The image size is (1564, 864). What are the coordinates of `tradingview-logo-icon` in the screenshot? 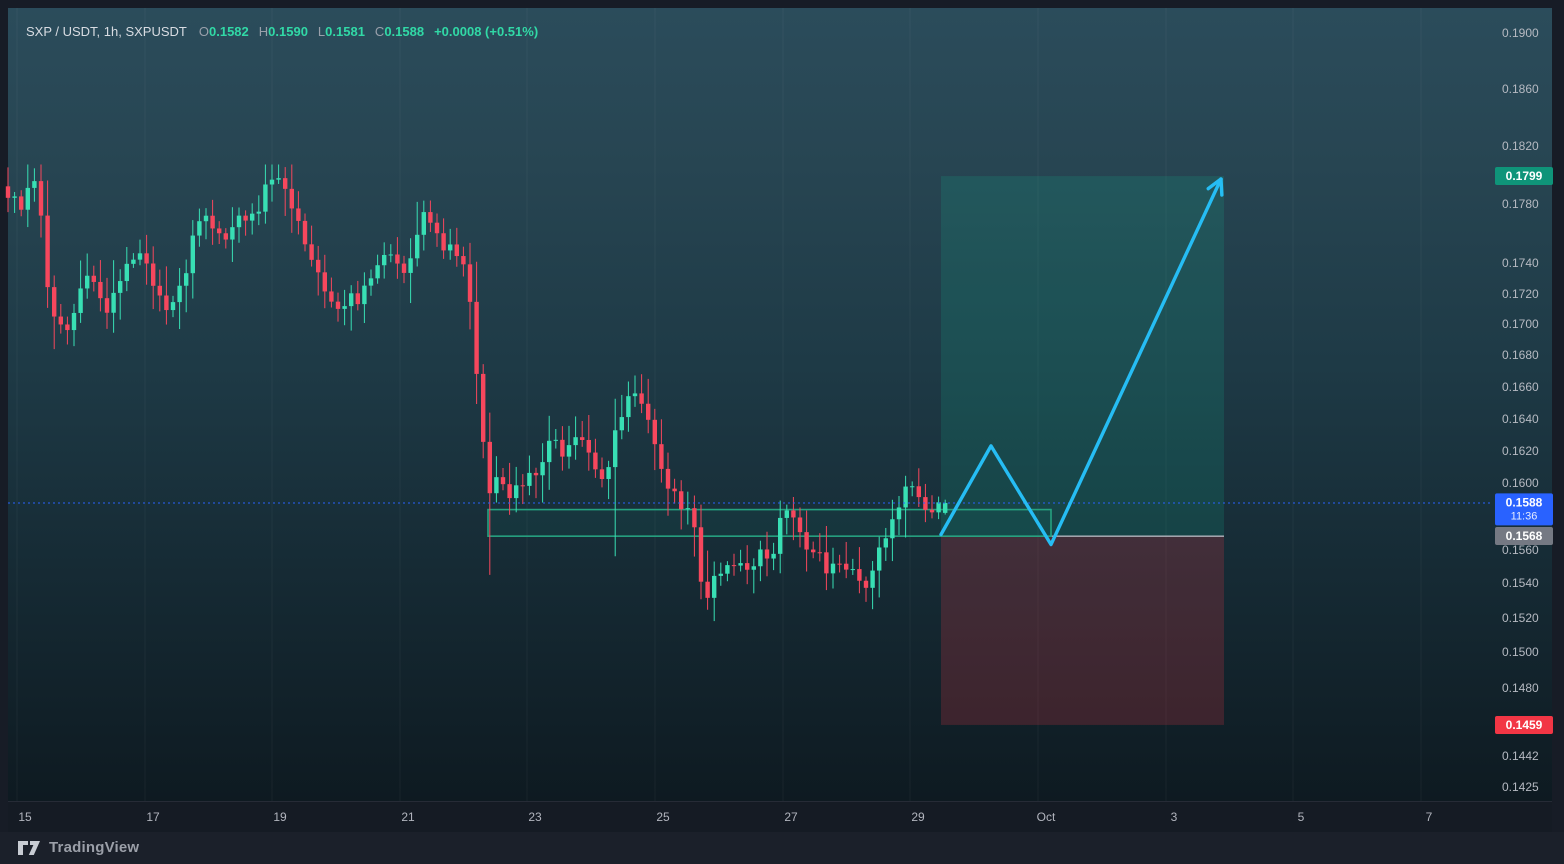 It's located at (29, 847).